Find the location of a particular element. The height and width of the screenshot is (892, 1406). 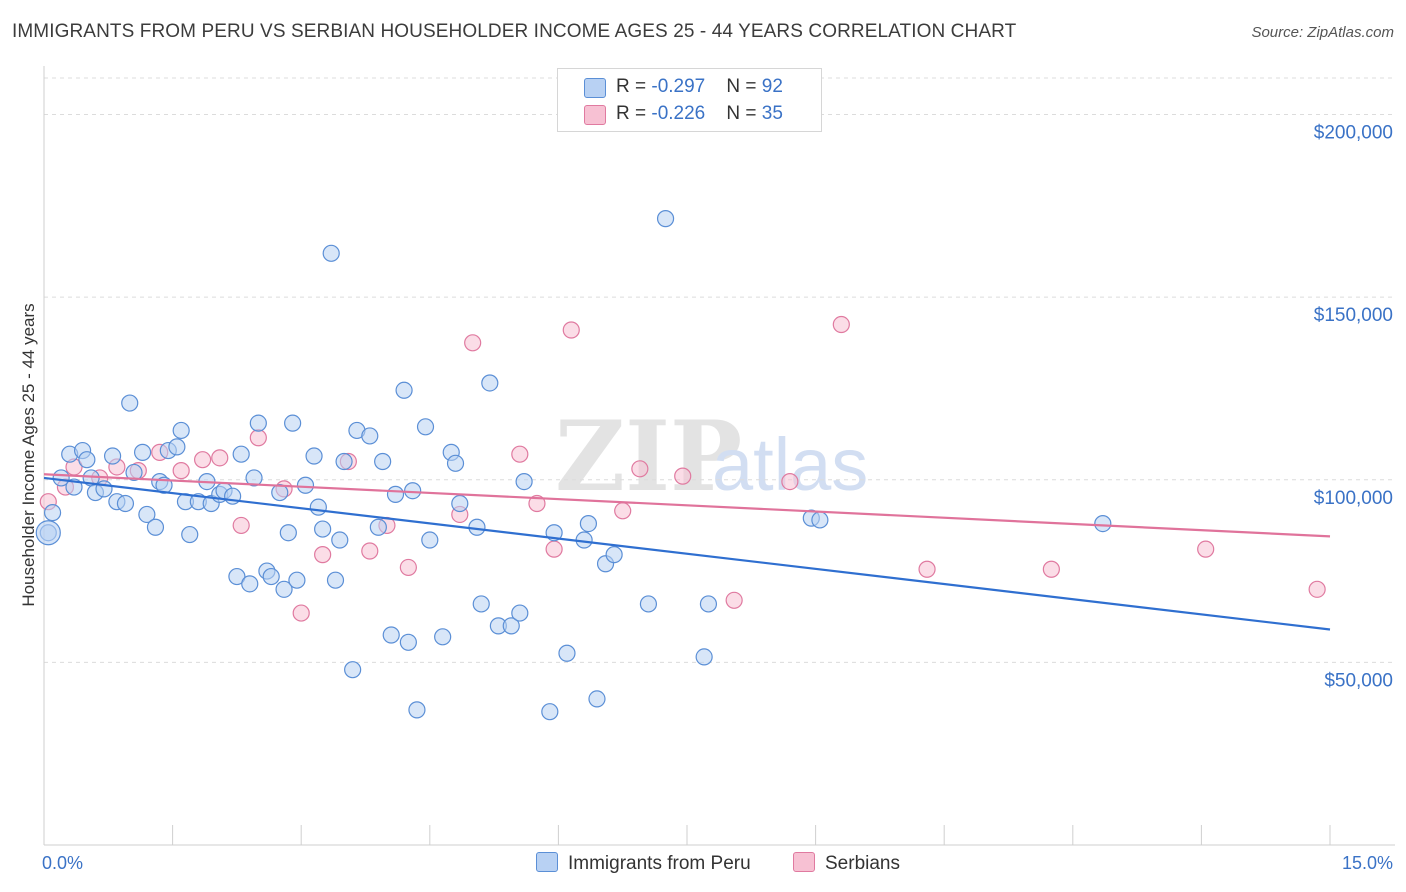

x-tick-labels: 0.0% 15.0% is located at coordinates (717, 863).